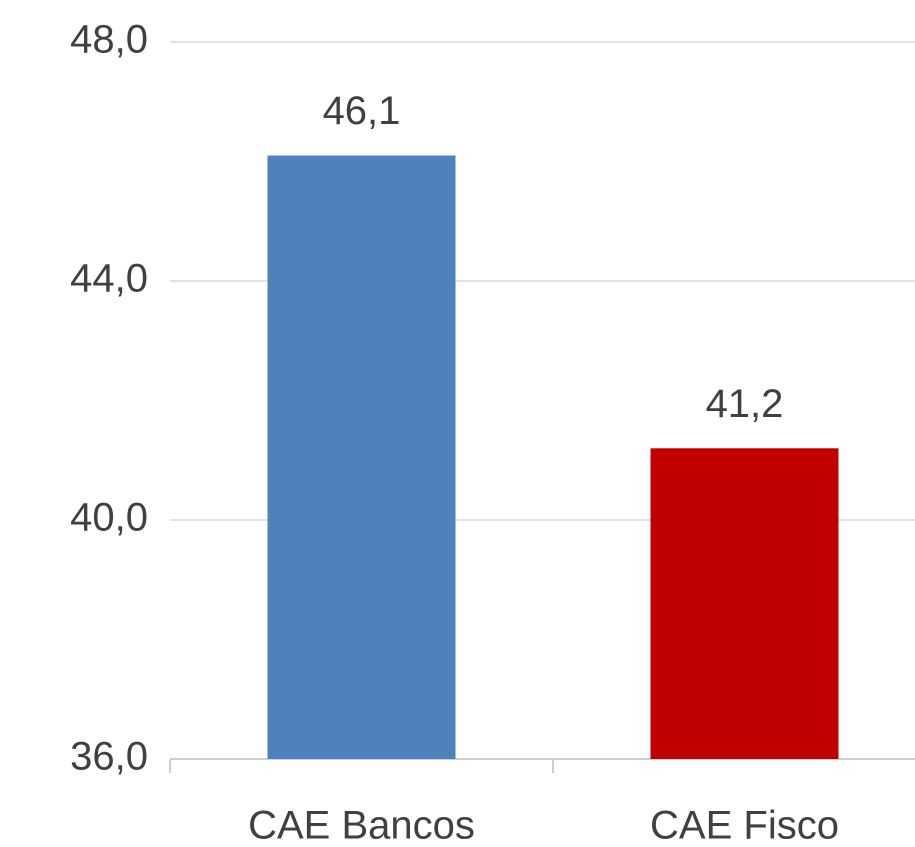 The image size is (915, 847). Describe the element at coordinates (744, 825) in the screenshot. I see `x-tick-label: CAE Fisco` at that location.